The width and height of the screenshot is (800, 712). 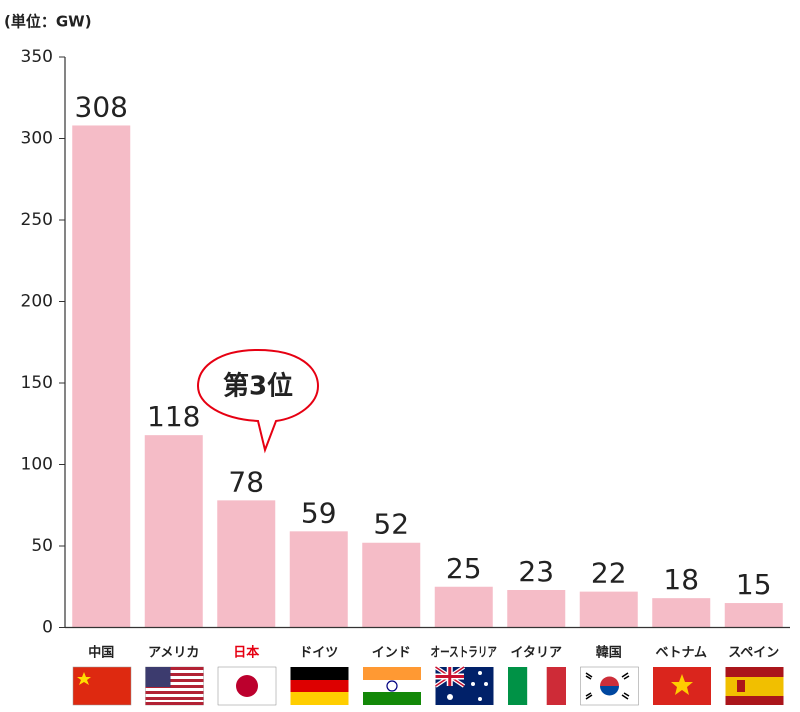 What do you see at coordinates (428, 685) in the screenshot?
I see `flags` at bounding box center [428, 685].